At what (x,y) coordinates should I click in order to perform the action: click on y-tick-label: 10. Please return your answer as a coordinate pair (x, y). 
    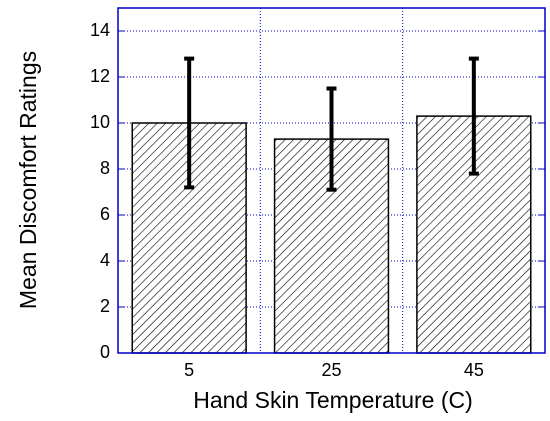
    Looking at the image, I should click on (100, 122).